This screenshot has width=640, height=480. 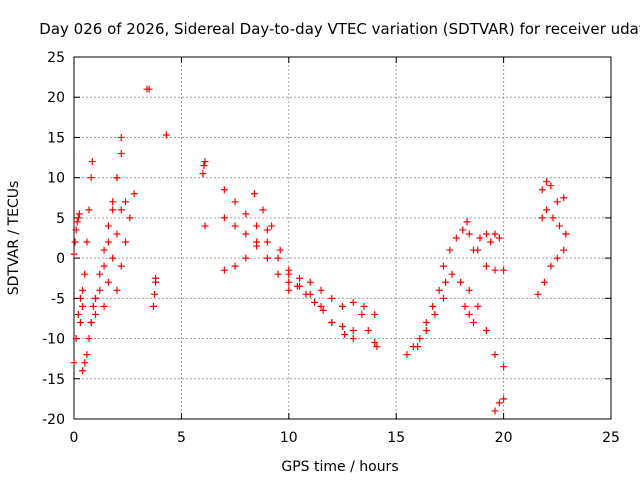 What do you see at coordinates (56, 179) in the screenshot?
I see `y-tick-label: 10` at bounding box center [56, 179].